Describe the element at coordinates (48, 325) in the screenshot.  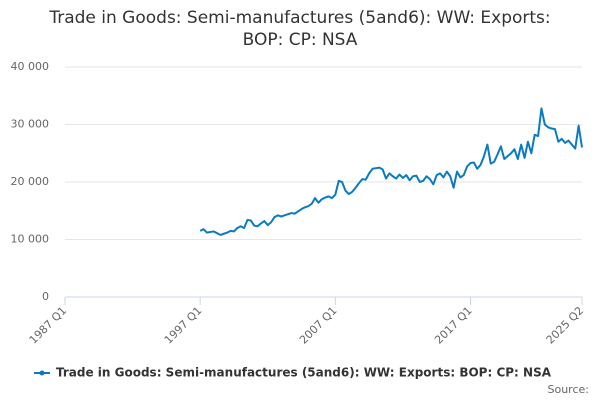
I see `x-tick-label: 1987 Q1` at that location.